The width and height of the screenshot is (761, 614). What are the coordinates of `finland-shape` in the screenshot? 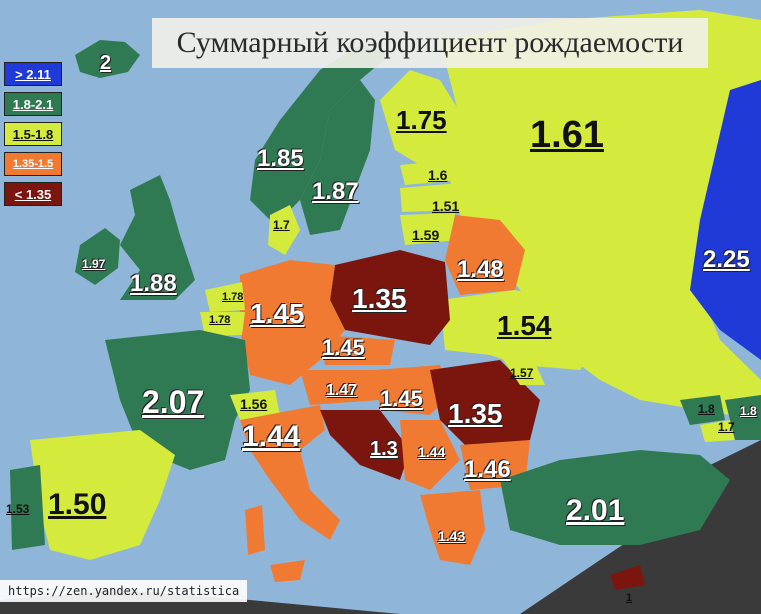 It's located at (422, 117).